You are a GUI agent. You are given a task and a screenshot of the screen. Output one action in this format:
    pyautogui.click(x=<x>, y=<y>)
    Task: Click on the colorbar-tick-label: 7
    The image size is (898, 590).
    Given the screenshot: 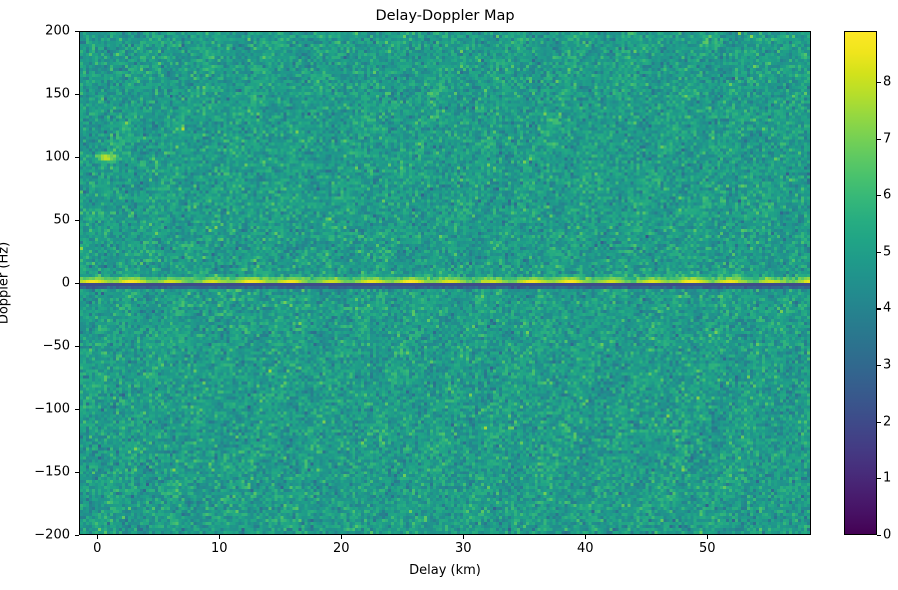 What is the action you would take?
    pyautogui.click(x=887, y=139)
    